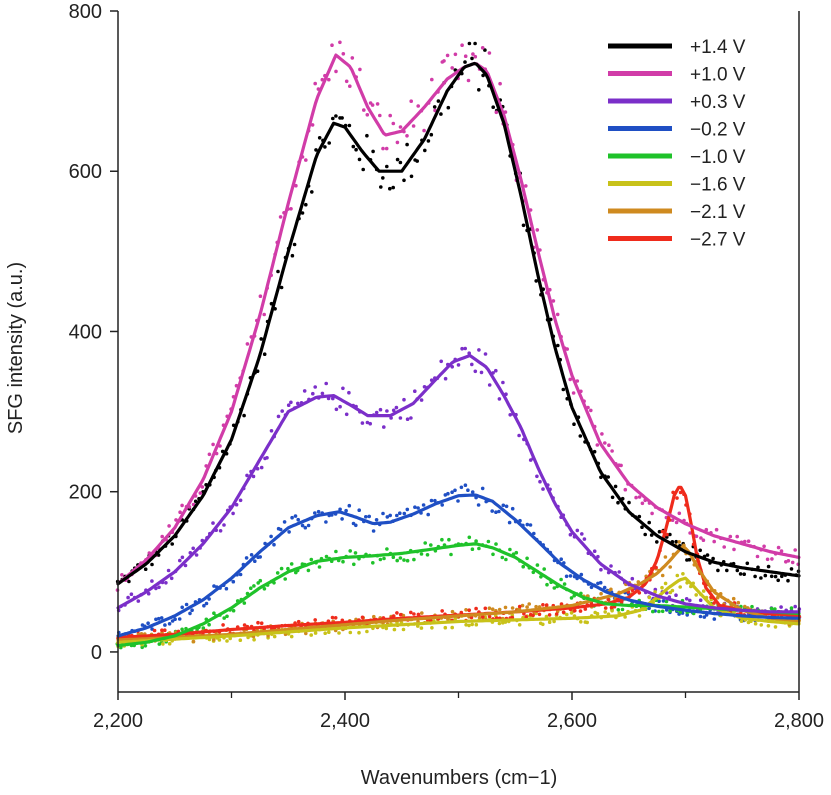 The height and width of the screenshot is (795, 831). Describe the element at coordinates (718, 212) in the screenshot. I see `legend-label-6: −2.1 V` at that location.